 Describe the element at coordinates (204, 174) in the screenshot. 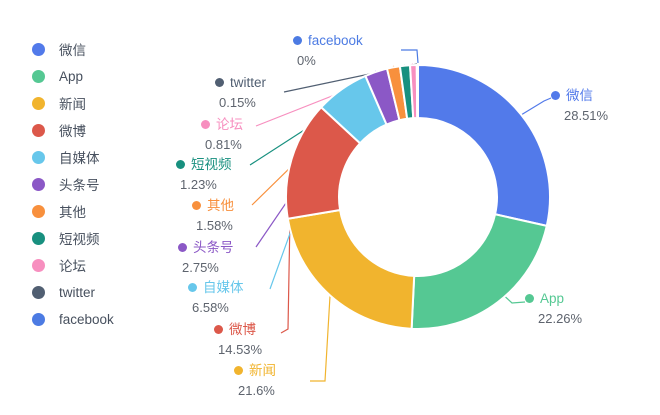

I see `callout-short-video: 短视频 1.23%` at that location.